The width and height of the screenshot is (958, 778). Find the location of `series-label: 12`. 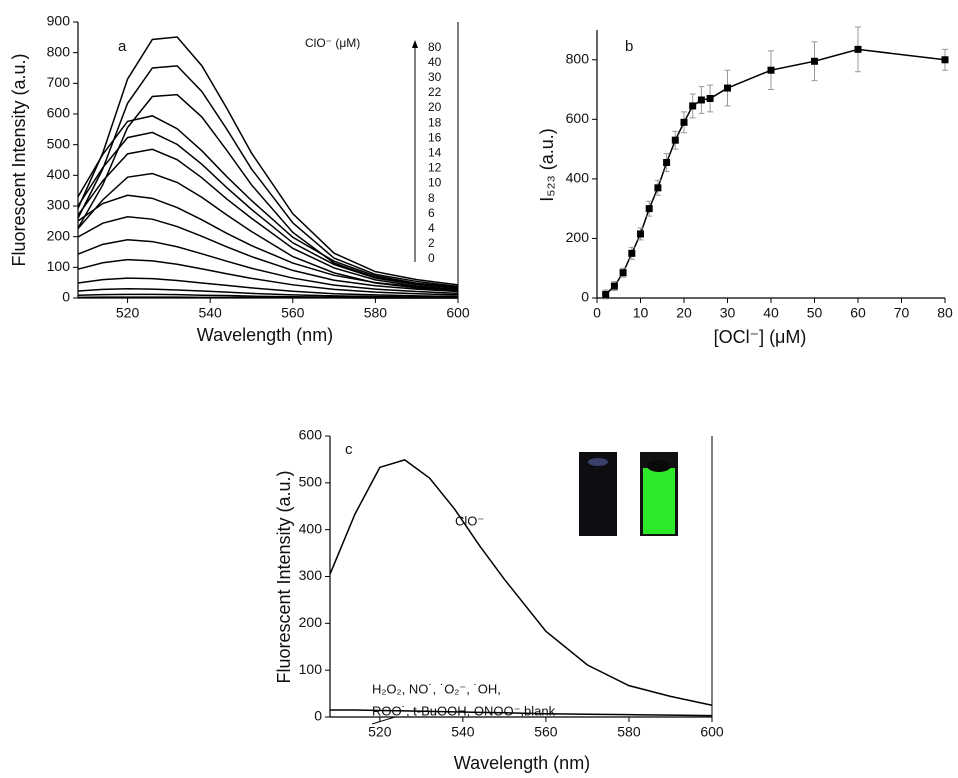

series-label: 12 is located at coordinates (435, 168).